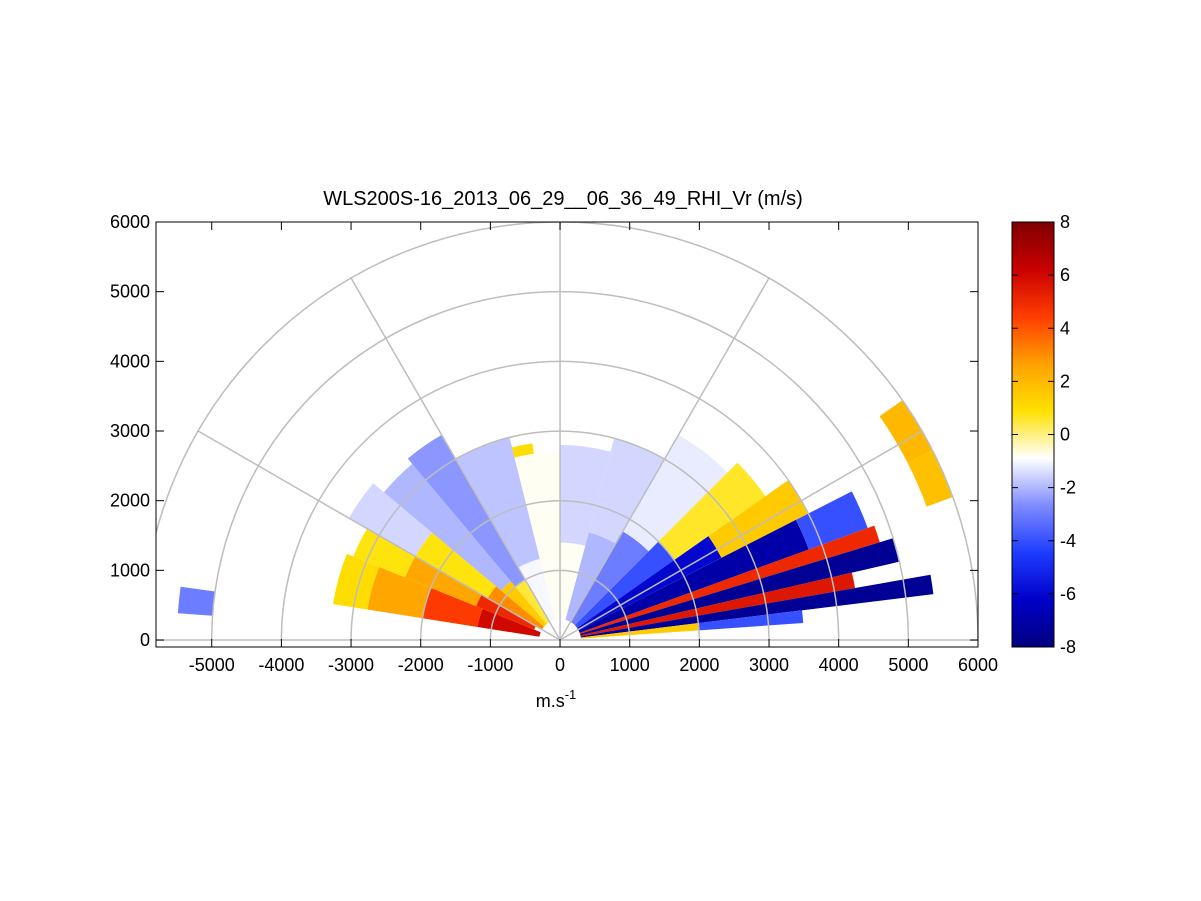 Image resolution: width=1201 pixels, height=901 pixels. Describe the element at coordinates (281, 665) in the screenshot. I see `x-tick-label: -4000` at that location.